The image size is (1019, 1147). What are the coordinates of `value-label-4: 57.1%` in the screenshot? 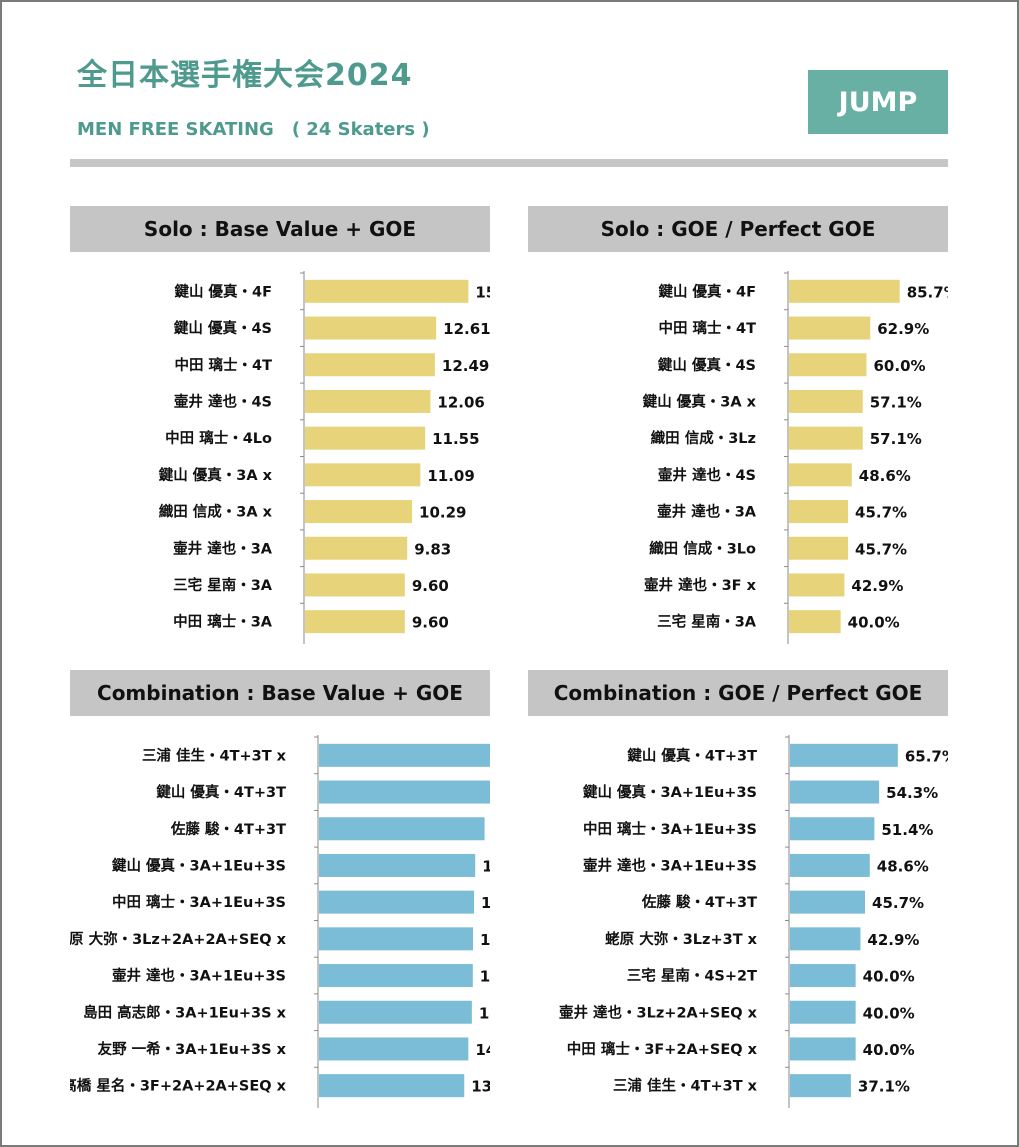 It's located at (896, 402).